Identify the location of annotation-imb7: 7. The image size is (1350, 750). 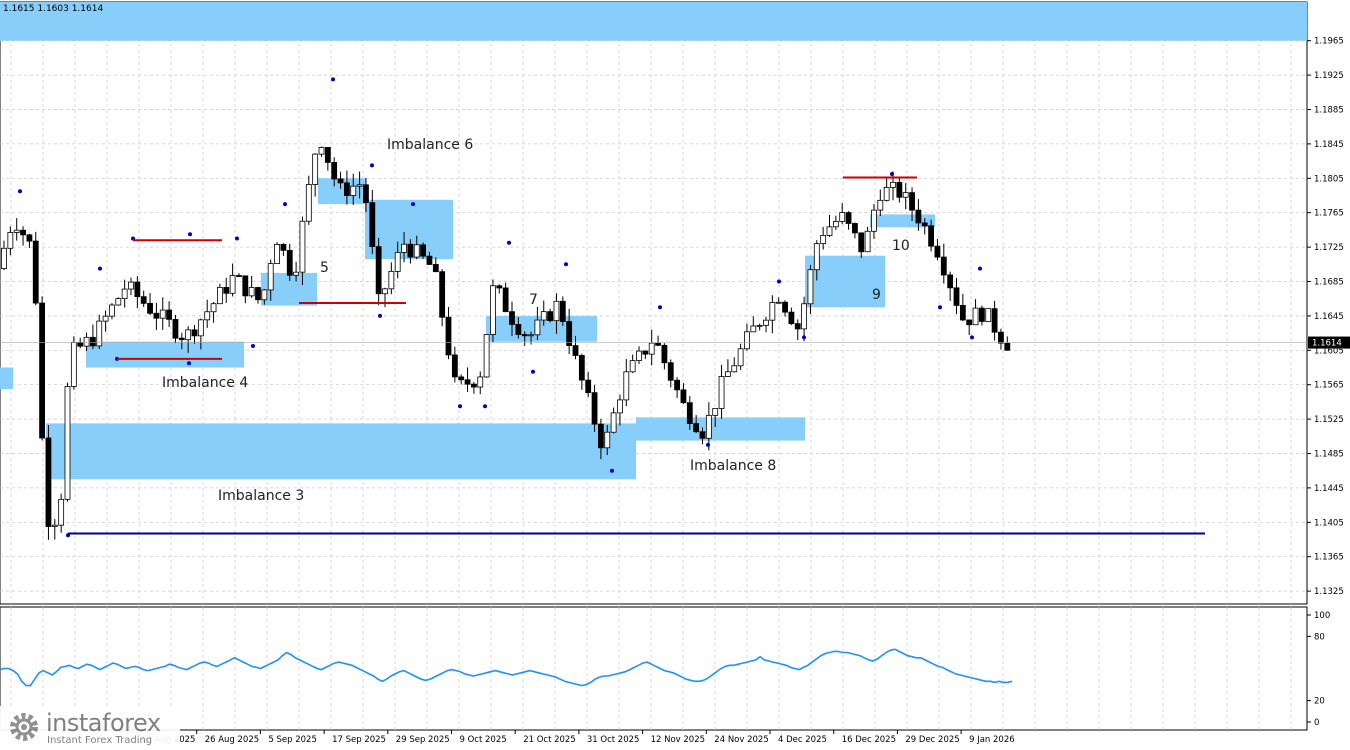
(533, 300).